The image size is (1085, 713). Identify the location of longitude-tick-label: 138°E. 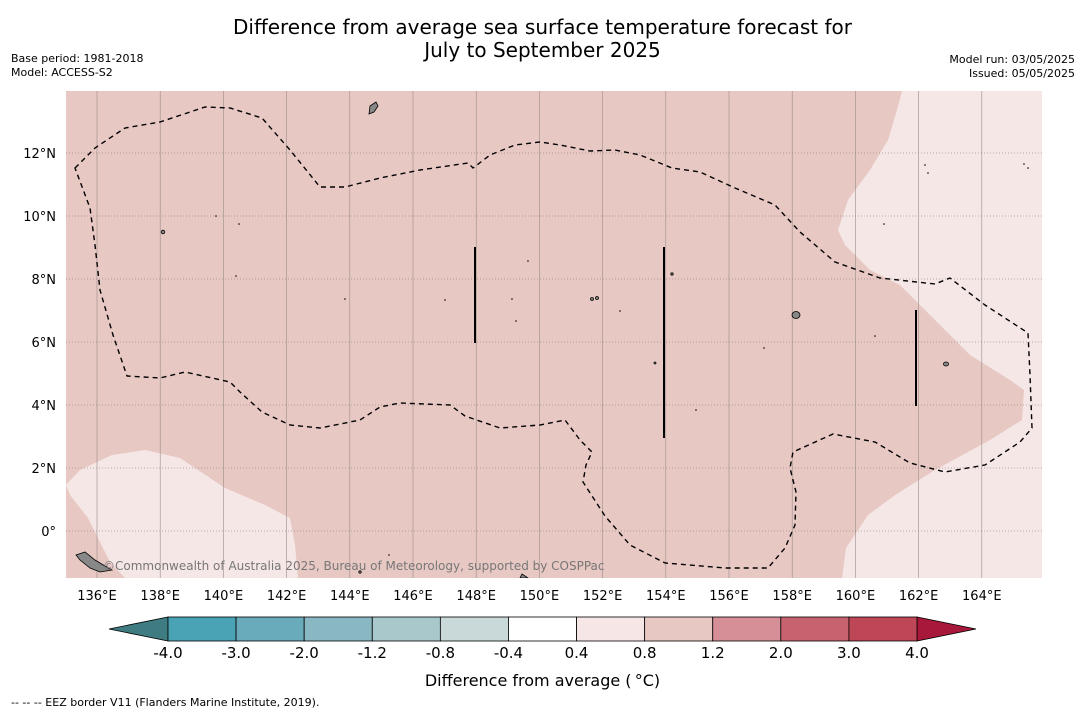
(160, 596).